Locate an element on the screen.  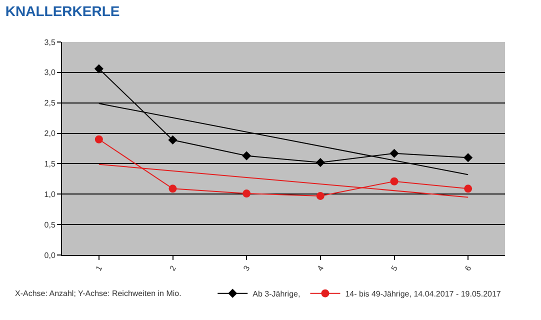
x-tick-label: 6 is located at coordinates (468, 268).